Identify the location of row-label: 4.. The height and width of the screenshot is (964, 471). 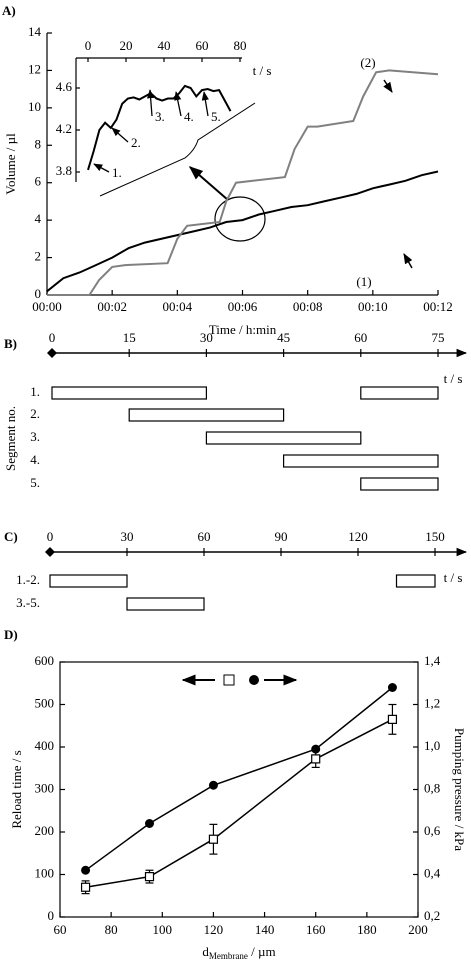
(35, 459).